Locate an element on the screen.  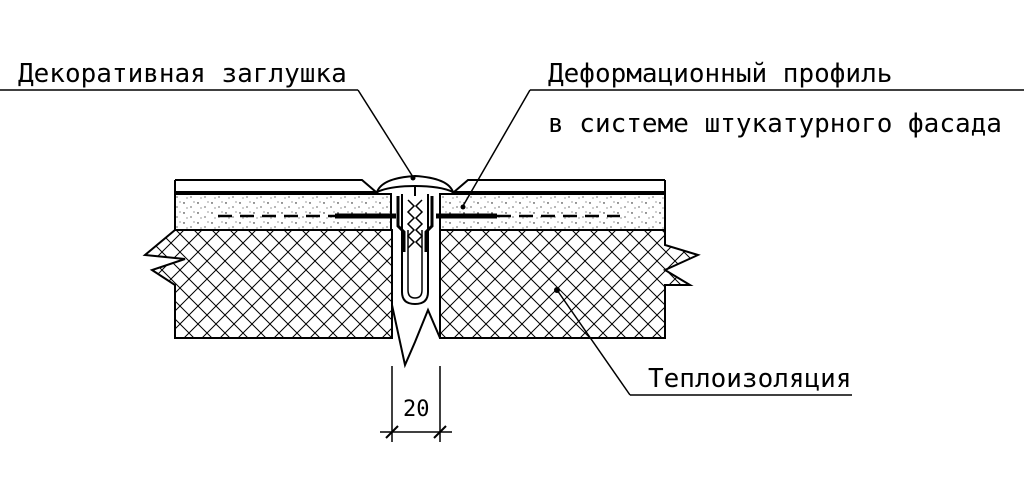
left-insulation-block is located at coordinates (267, 284).